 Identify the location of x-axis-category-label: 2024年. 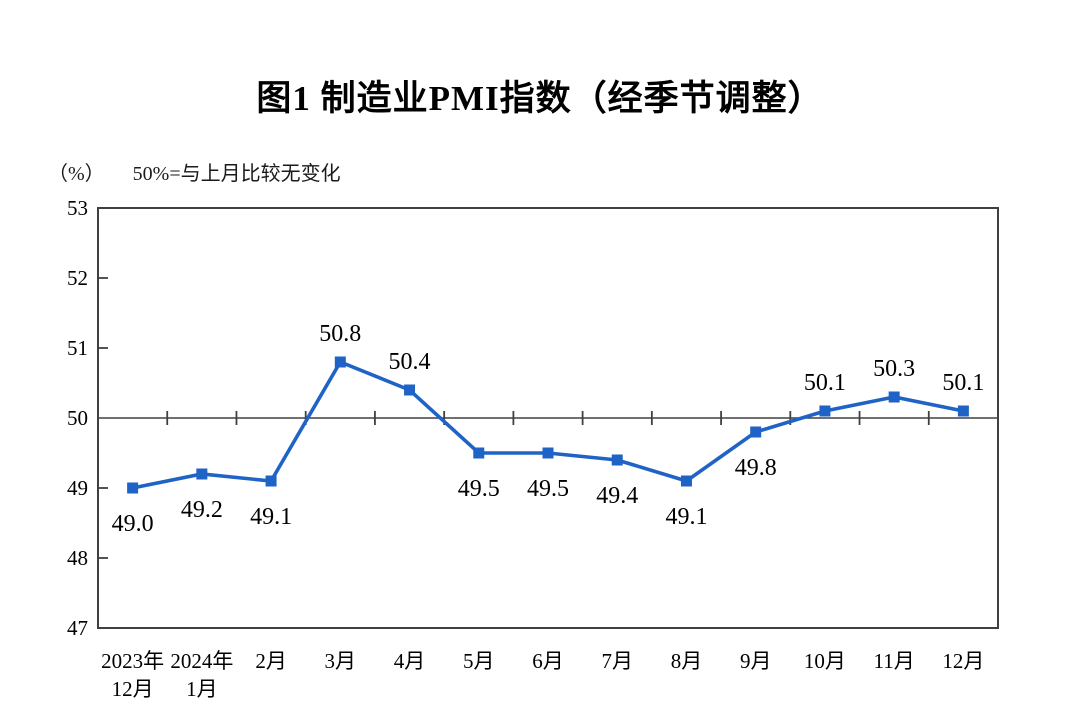
(201, 661).